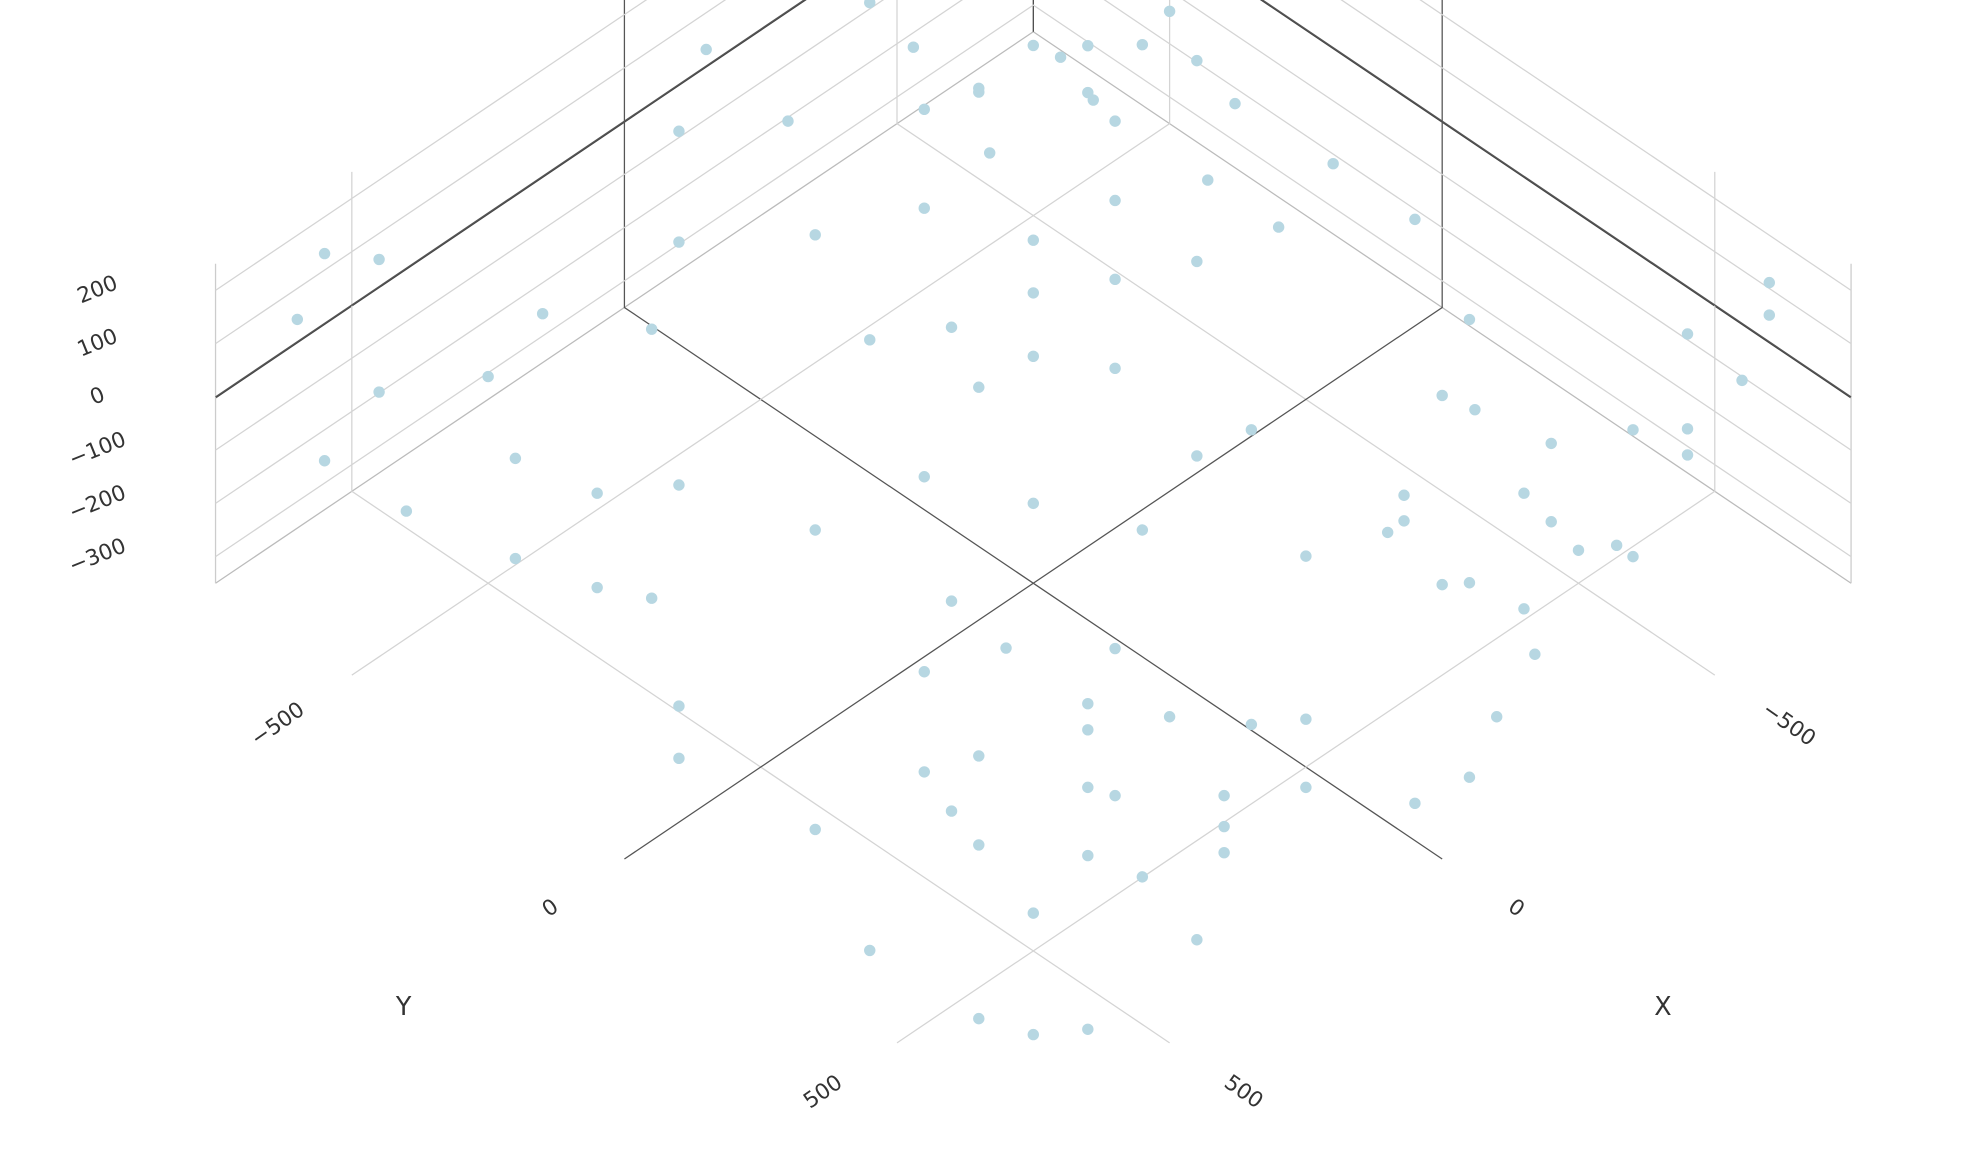 The image size is (1988, 1150). What do you see at coordinates (98, 396) in the screenshot?
I see `z-tick-label: 0` at bounding box center [98, 396].